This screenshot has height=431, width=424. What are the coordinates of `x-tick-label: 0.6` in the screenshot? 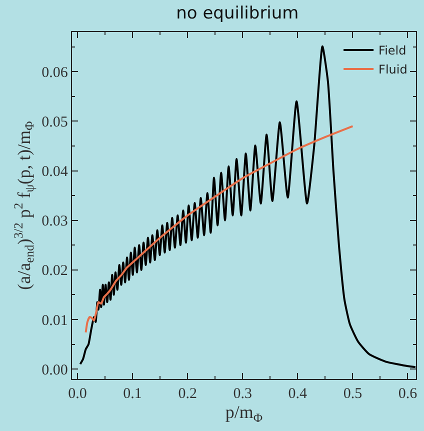 It's located at (408, 394).